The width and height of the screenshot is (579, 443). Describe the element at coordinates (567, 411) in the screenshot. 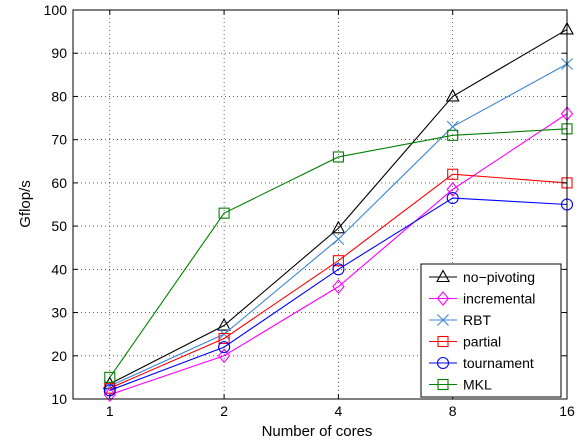

I see `x-tick-label: 16` at that location.